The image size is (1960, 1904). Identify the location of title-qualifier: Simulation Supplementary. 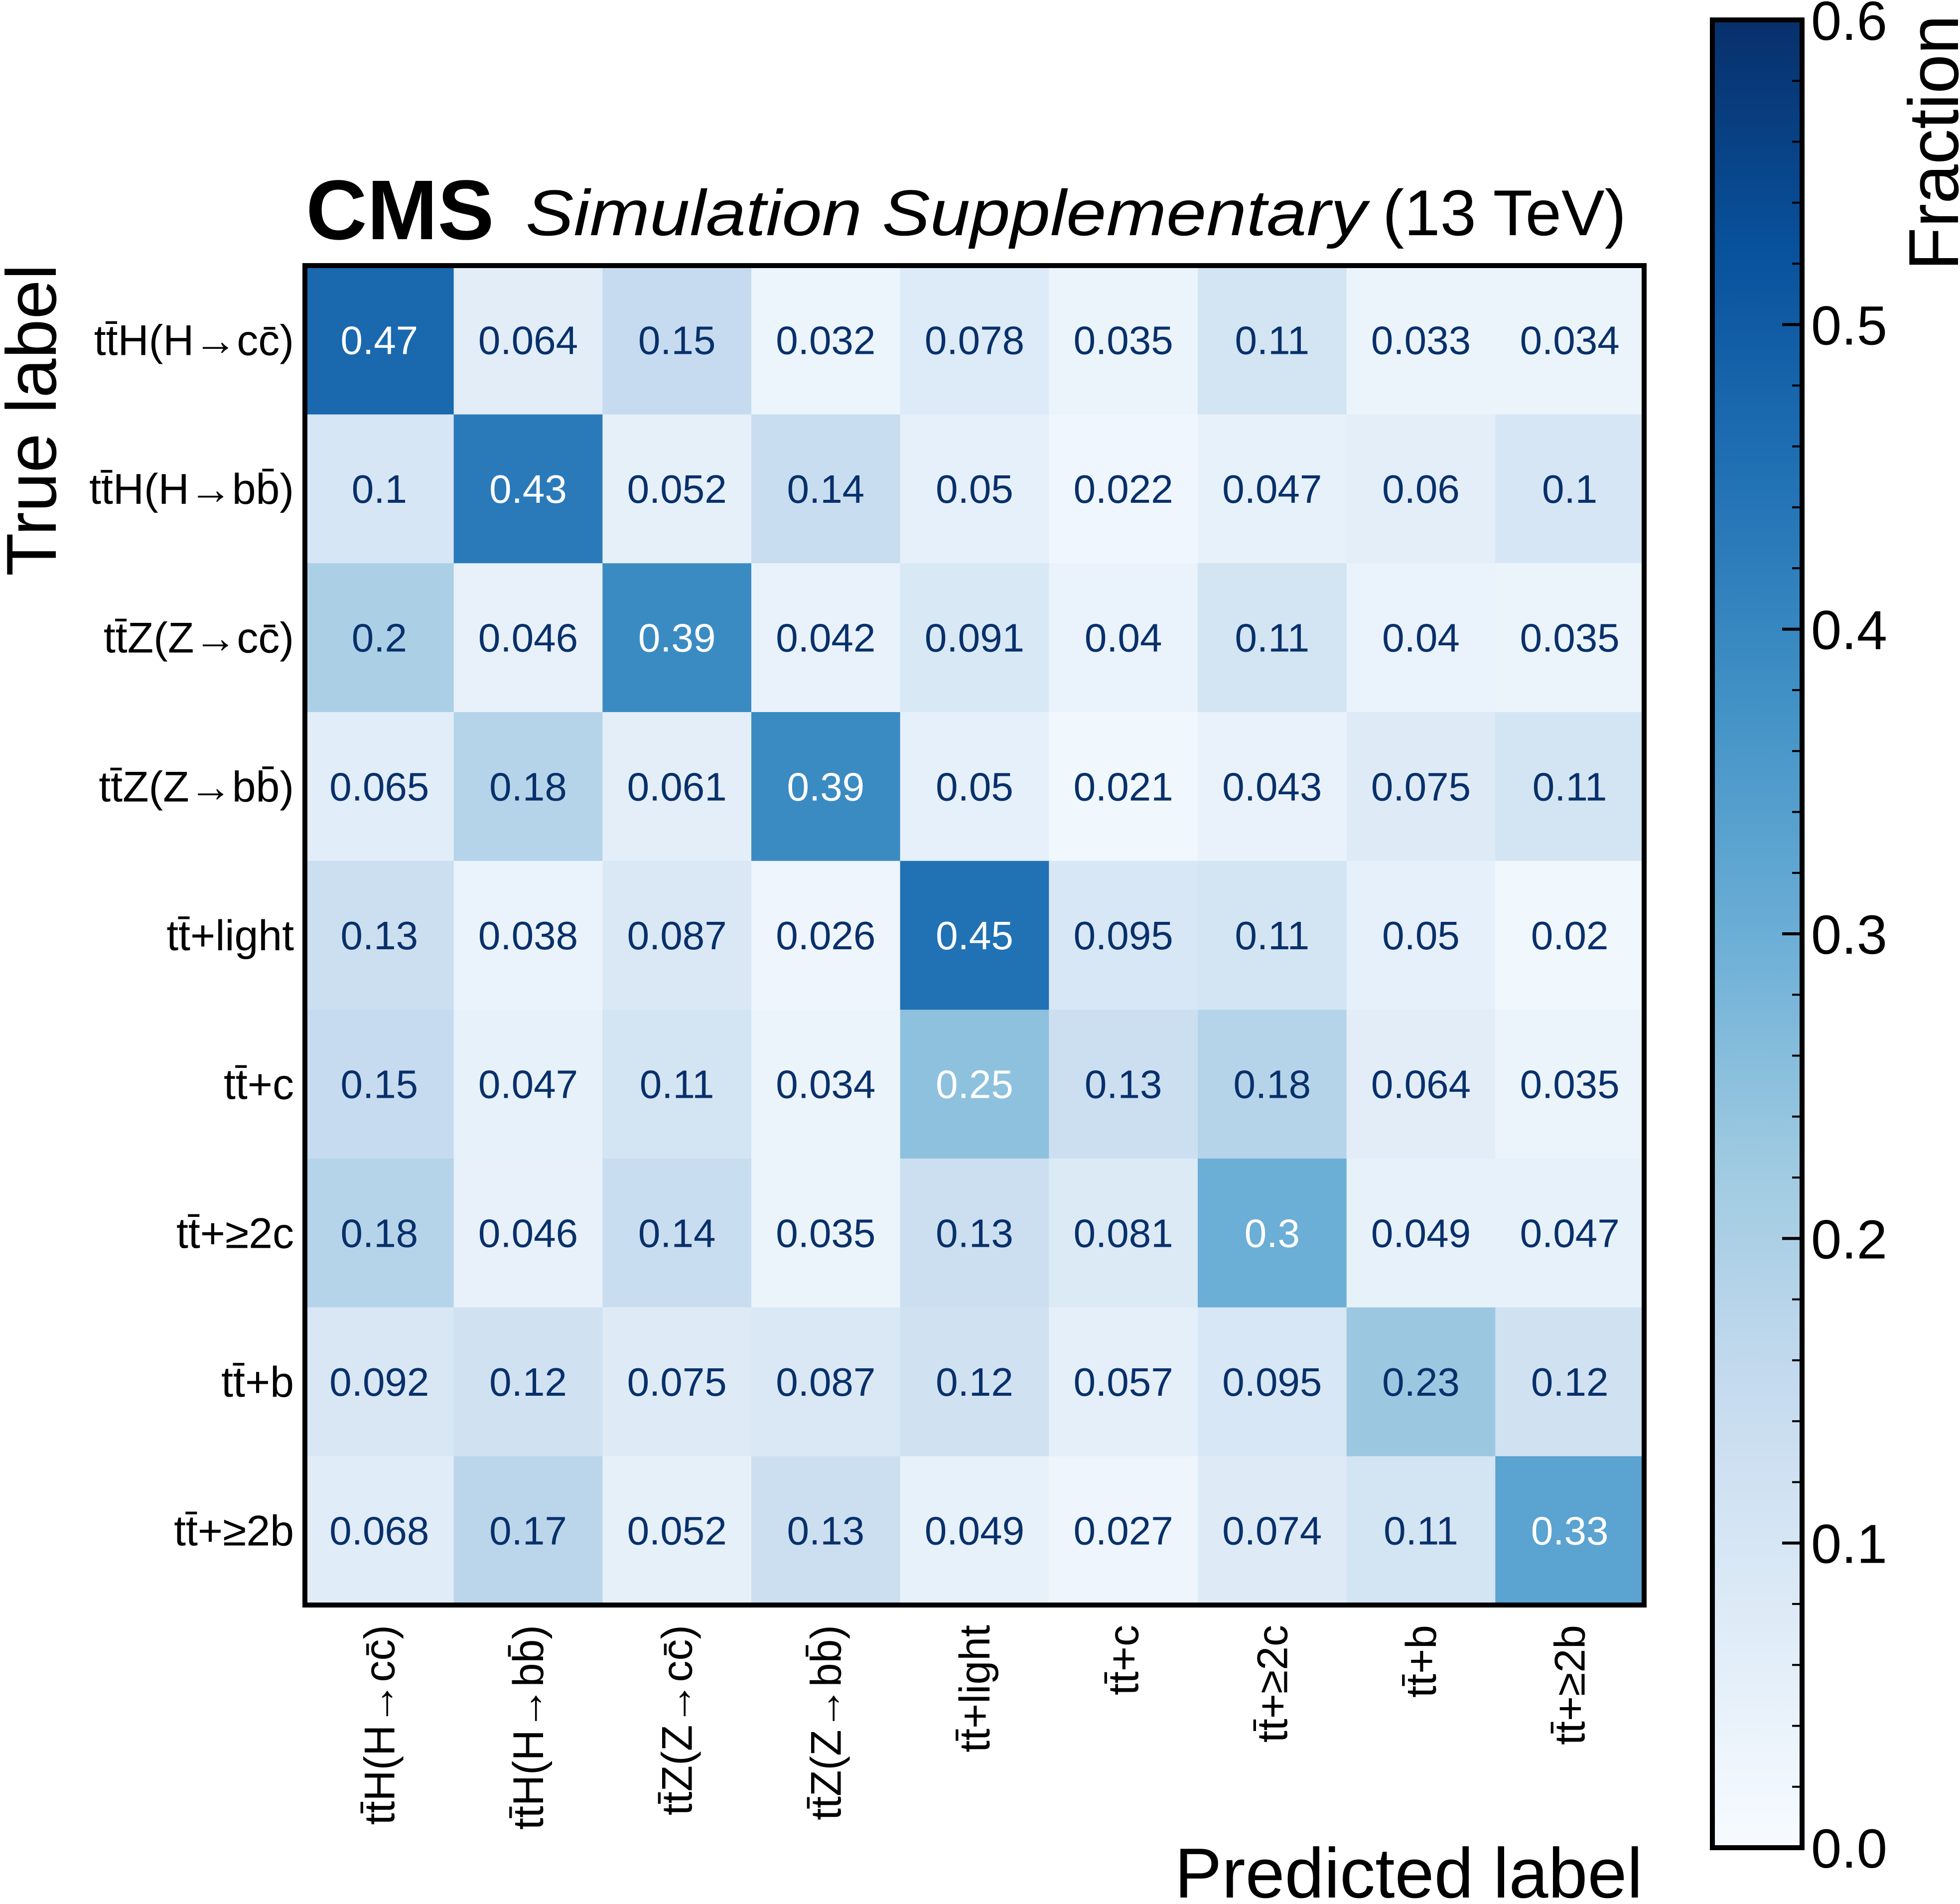
(948, 212).